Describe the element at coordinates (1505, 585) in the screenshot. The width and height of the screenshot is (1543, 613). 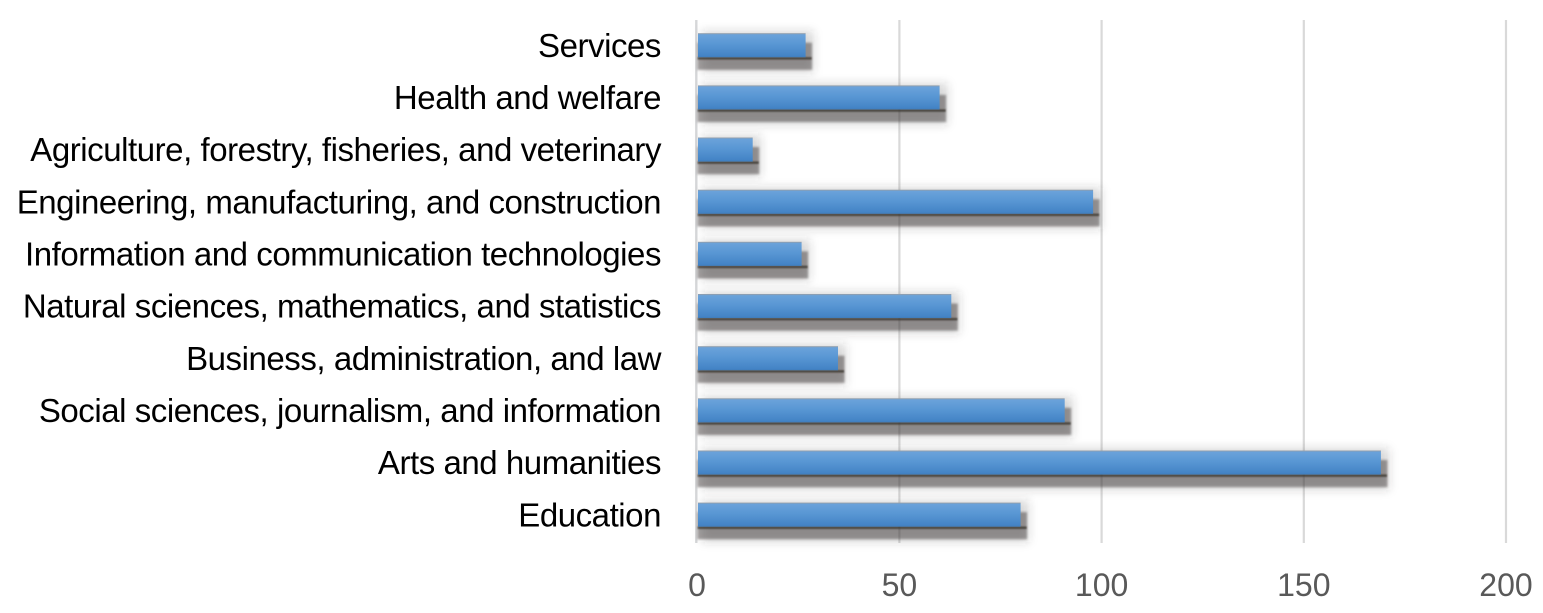
I see `svg-text: 200` at that location.